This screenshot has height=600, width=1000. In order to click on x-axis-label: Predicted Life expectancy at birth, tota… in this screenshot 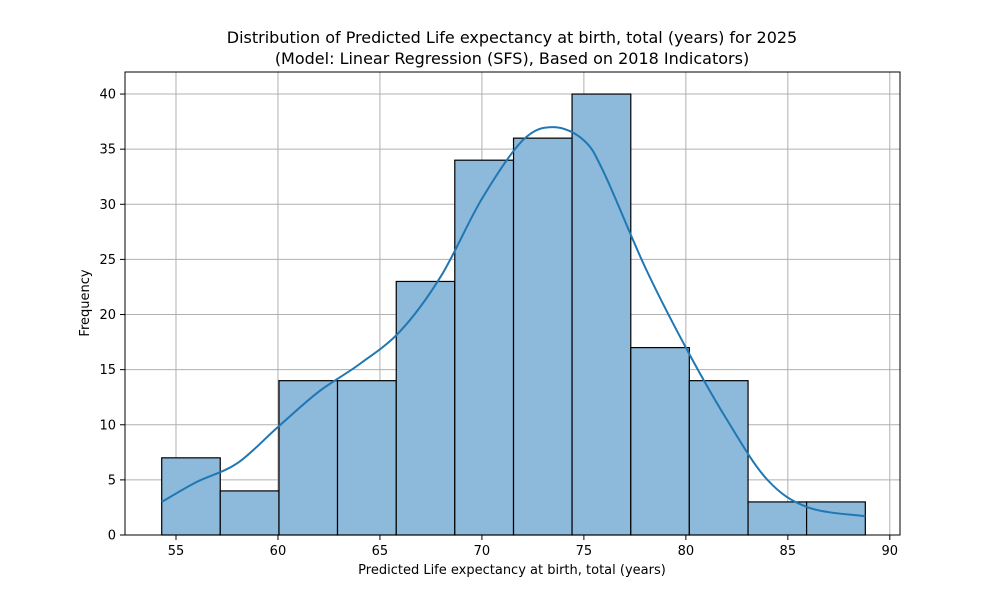, I will do `click(512, 570)`.